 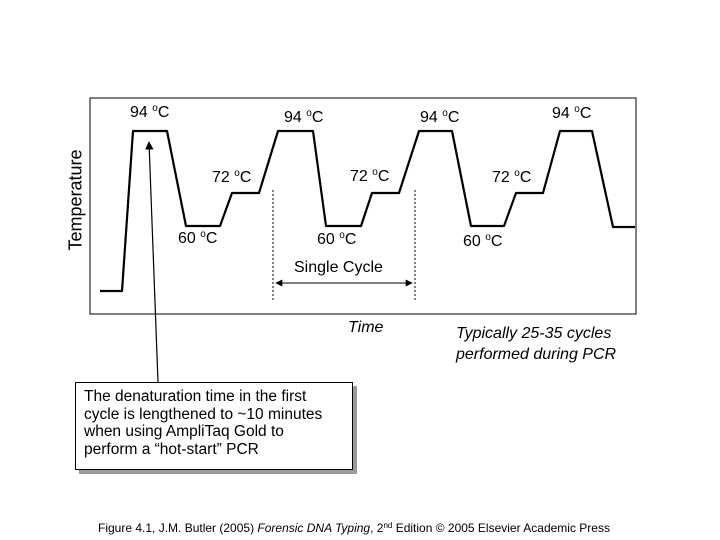 What do you see at coordinates (483, 241) in the screenshot?
I see `annealing-temp-label-3: 60 oC` at bounding box center [483, 241].